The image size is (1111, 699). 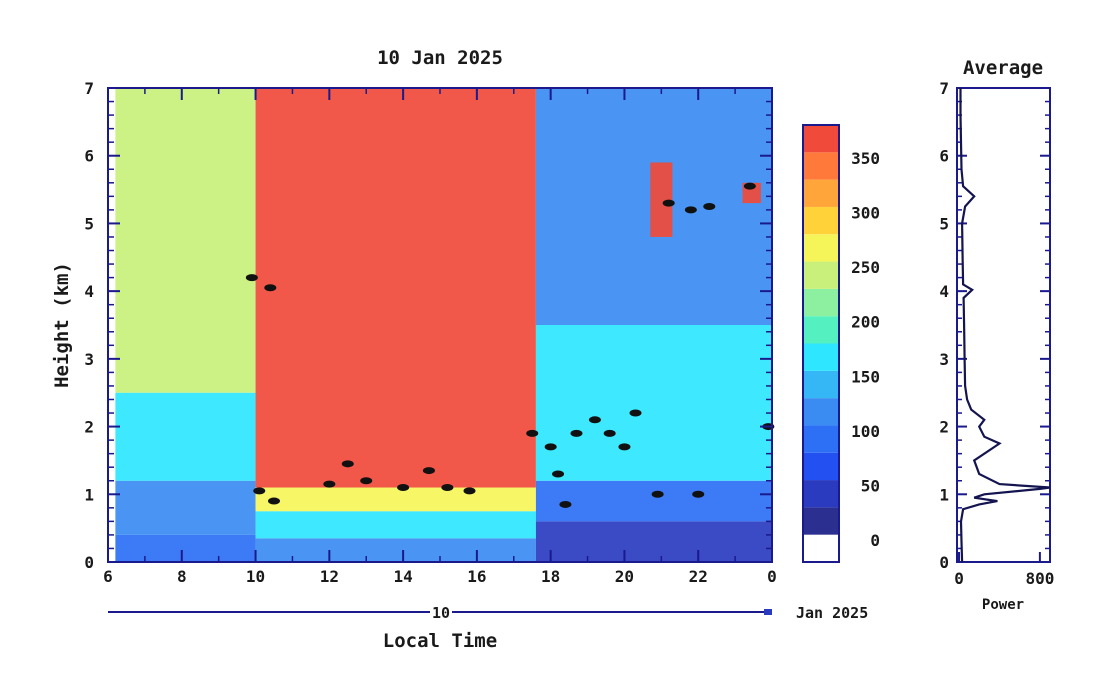 What do you see at coordinates (865, 376) in the screenshot?
I see `colorbar-tick-label: 150` at bounding box center [865, 376].